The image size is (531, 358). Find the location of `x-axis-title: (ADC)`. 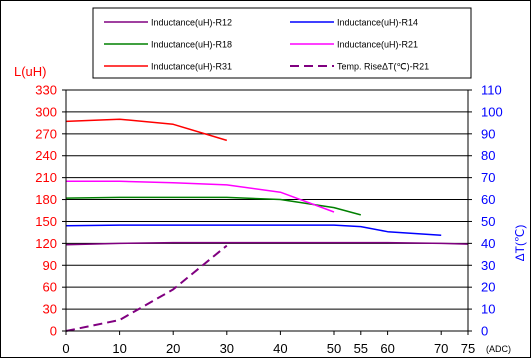

x-axis-title: (ADC) is located at coordinates (498, 349).